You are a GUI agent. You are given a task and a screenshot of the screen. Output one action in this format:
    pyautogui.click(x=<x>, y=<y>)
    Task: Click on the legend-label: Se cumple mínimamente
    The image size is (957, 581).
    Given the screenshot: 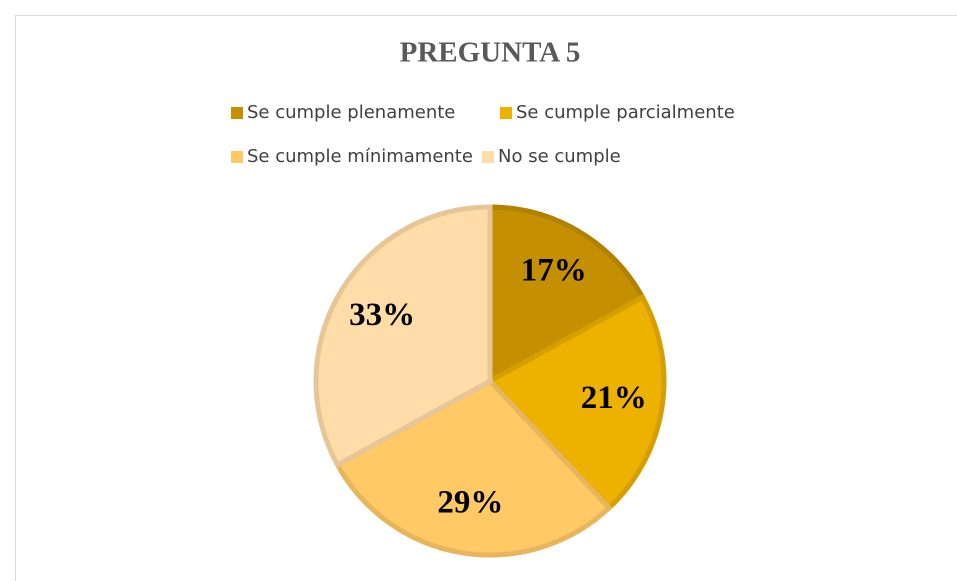 What is the action you would take?
    pyautogui.click(x=360, y=156)
    